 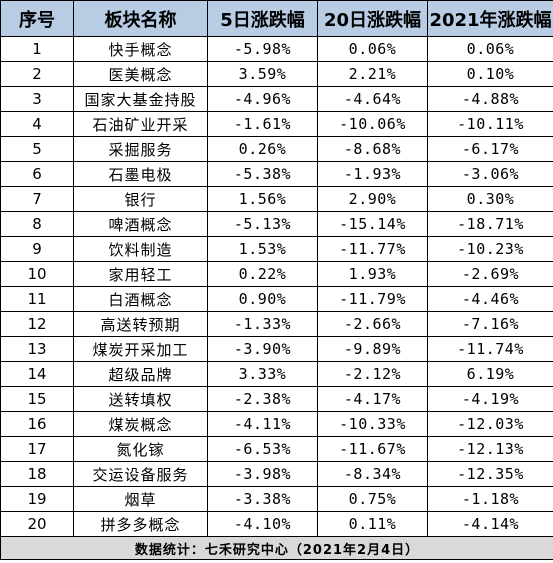 What do you see at coordinates (140, 424) in the screenshot?
I see `cell-sector-name: 煤炭概念` at bounding box center [140, 424].